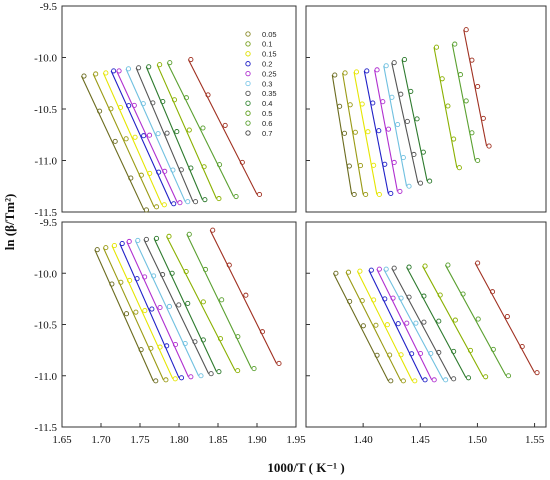 The height and width of the screenshot is (480, 550). Describe the element at coordinates (364, 440) in the screenshot. I see `x-tick-label: 1.40` at that location.